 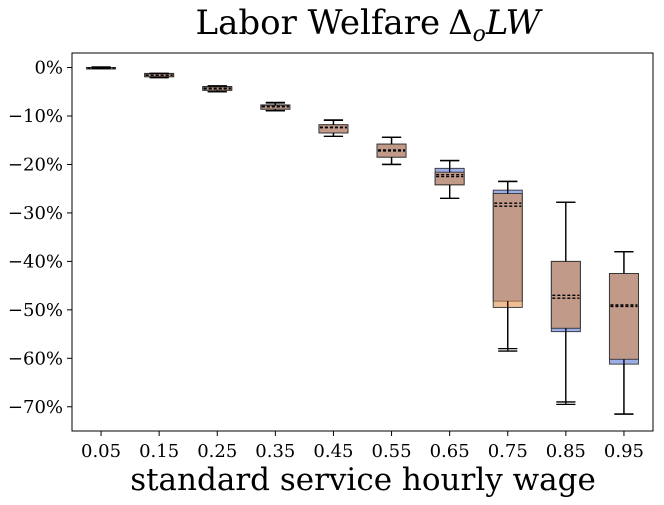 What do you see at coordinates (624, 451) in the screenshot?
I see `x-tick-label: 0.95` at bounding box center [624, 451].